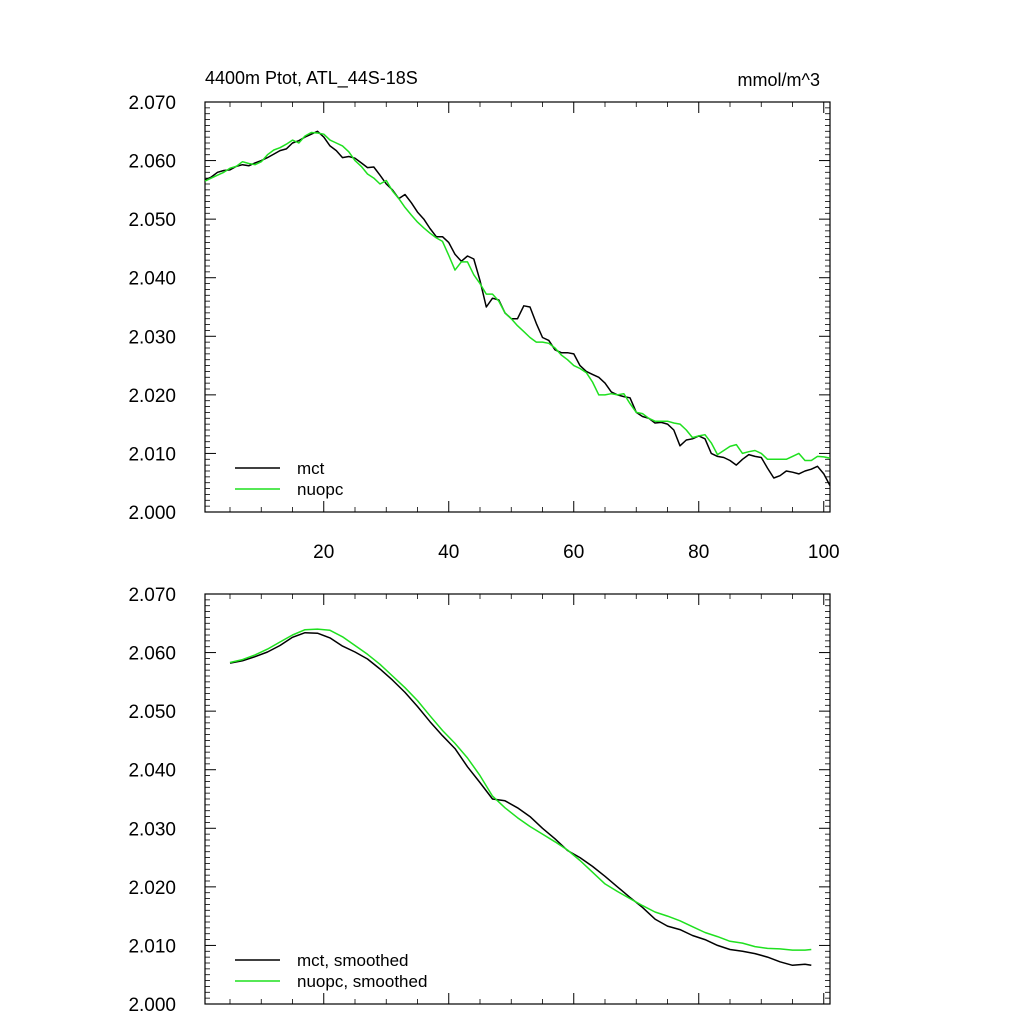  What do you see at coordinates (320, 489) in the screenshot?
I see `top-legend-label-1: nuopc` at bounding box center [320, 489].